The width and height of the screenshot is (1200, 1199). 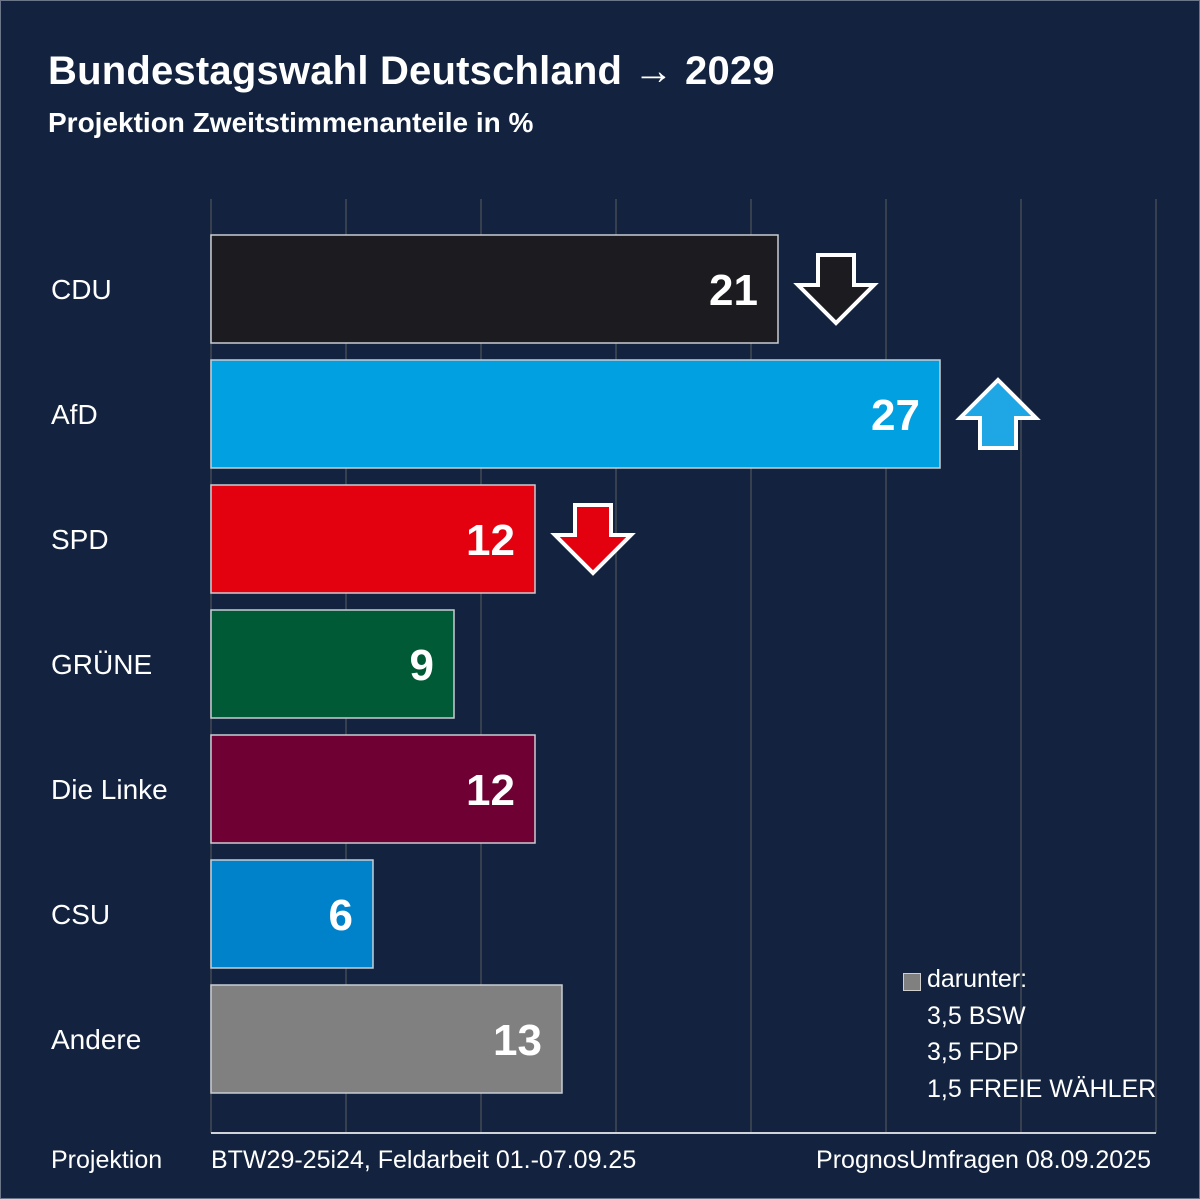 I want to click on footer-study-info: BTW29-25i24, Feldarbeit 01.-07.09.25, so click(x=424, y=1160).